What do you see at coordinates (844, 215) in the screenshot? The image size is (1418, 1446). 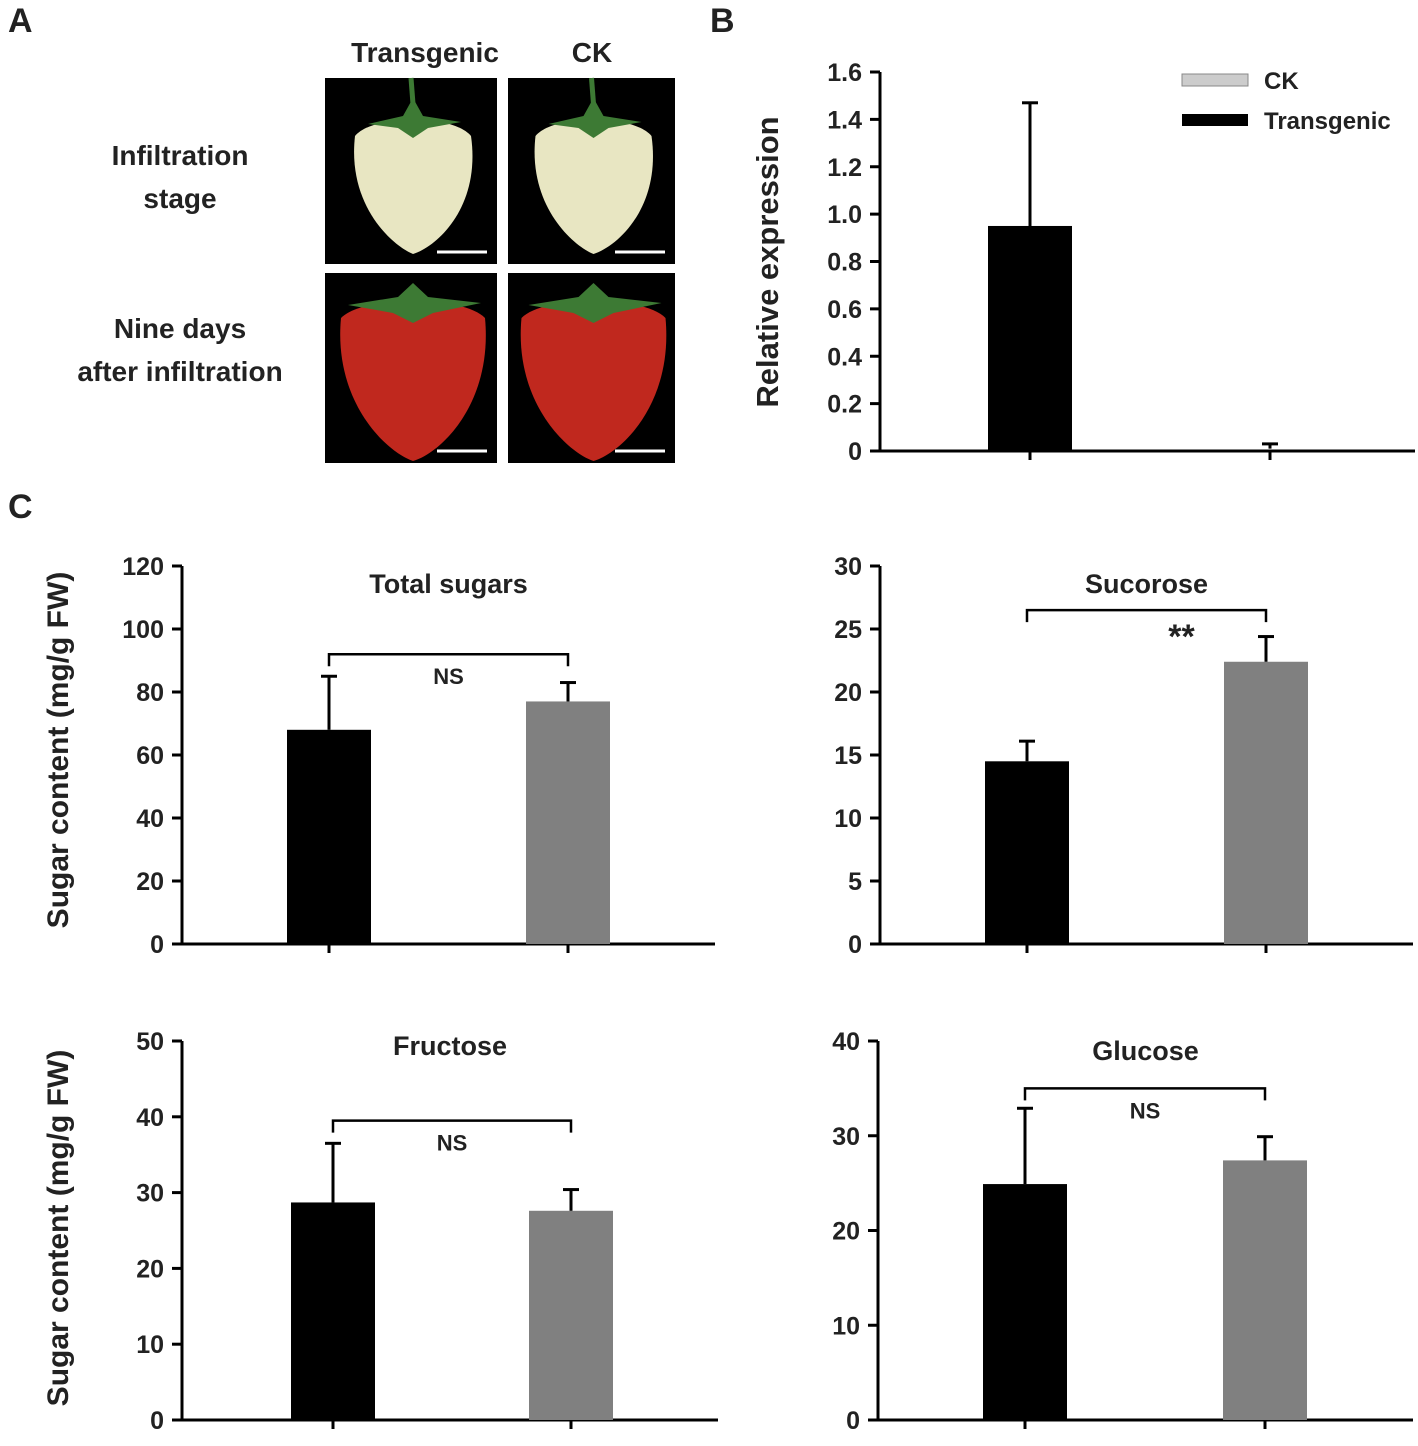 I see `y-tick-label: 1.0` at bounding box center [844, 215].